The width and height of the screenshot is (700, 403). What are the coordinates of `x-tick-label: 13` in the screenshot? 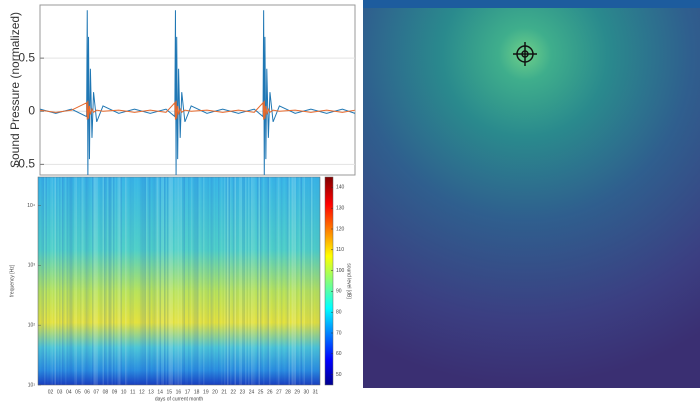 It's located at (151, 392).